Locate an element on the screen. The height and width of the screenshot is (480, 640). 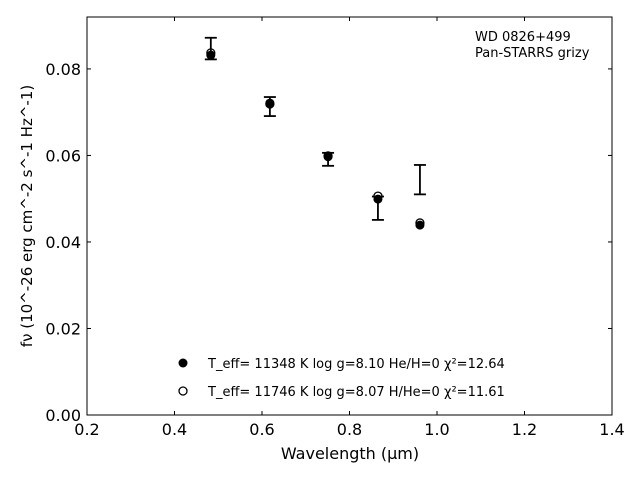
x-tick-label: 1.2 is located at coordinates (524, 429).